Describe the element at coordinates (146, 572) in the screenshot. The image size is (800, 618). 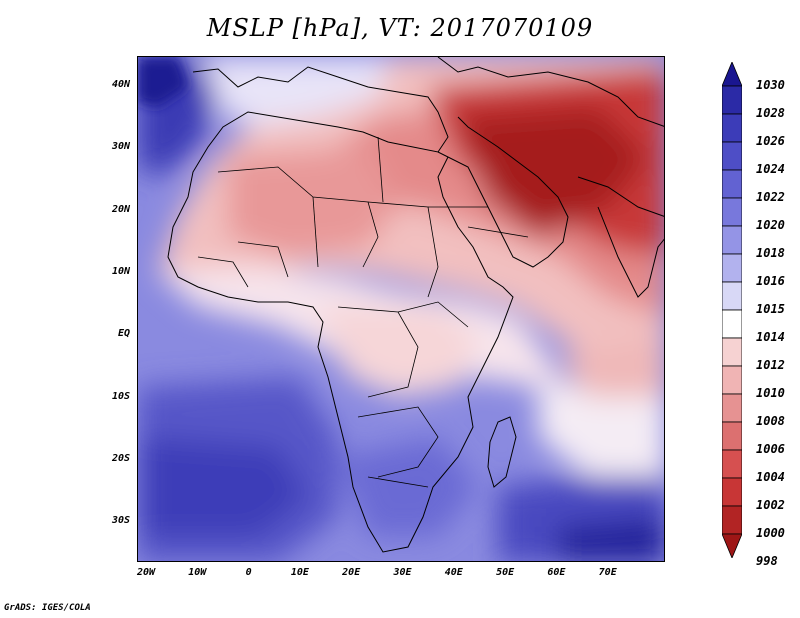
I see `lon-tick-label: 20W` at that location.